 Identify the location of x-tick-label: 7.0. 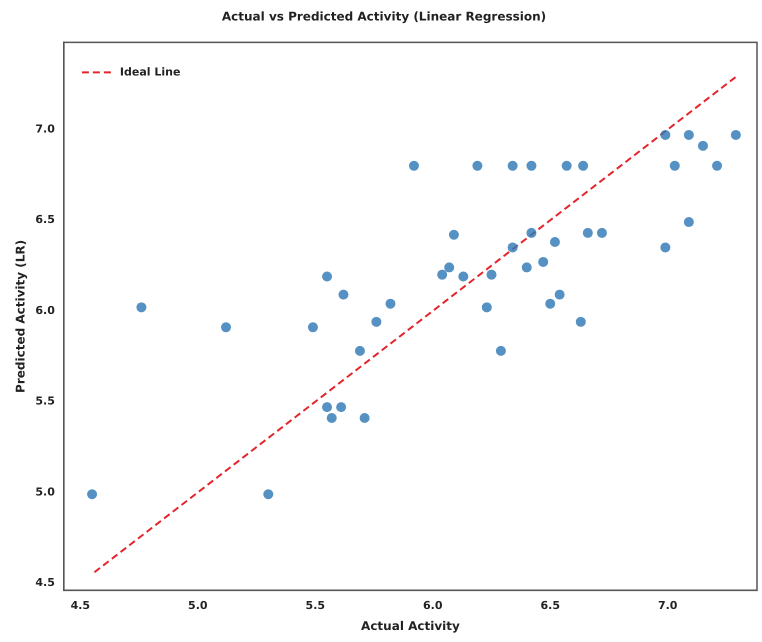
(668, 605).